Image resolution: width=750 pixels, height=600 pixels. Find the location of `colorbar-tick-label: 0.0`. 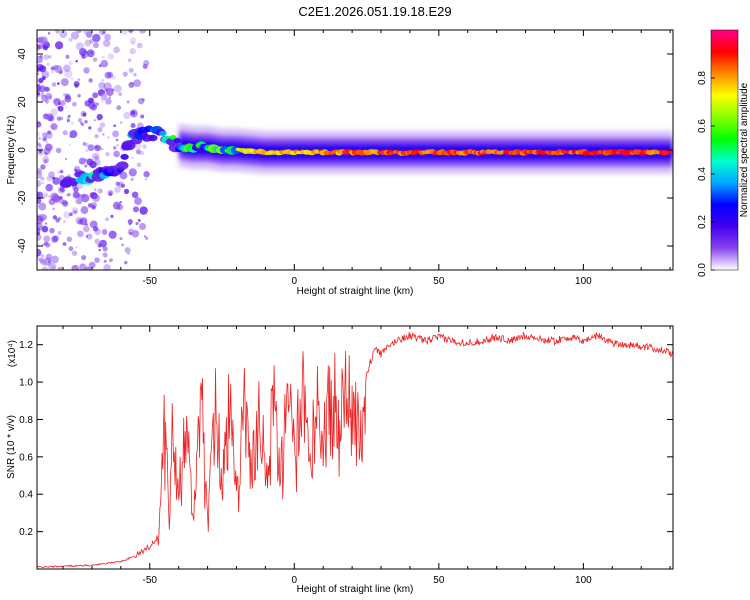

colorbar-tick-label: 0.0 is located at coordinates (702, 270).